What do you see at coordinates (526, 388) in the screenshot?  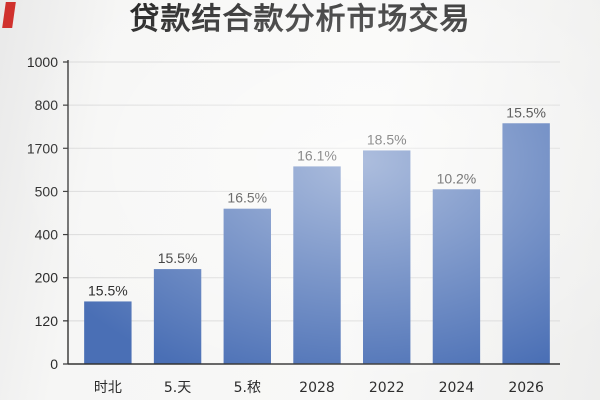 I see `x-tick-label: 2026` at bounding box center [526, 388].